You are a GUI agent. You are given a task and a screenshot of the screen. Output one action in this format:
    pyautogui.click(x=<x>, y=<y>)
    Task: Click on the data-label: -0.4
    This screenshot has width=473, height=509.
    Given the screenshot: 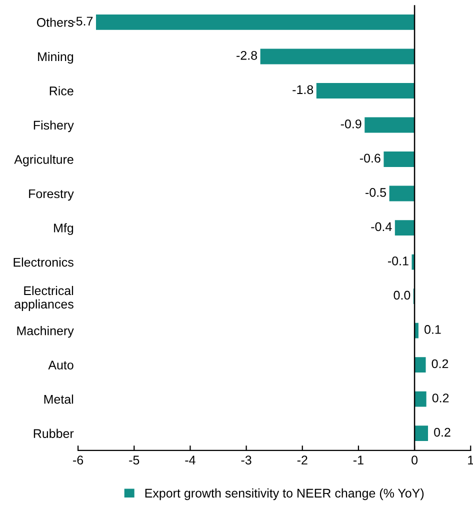 What is the action you would take?
    pyautogui.click(x=381, y=227)
    